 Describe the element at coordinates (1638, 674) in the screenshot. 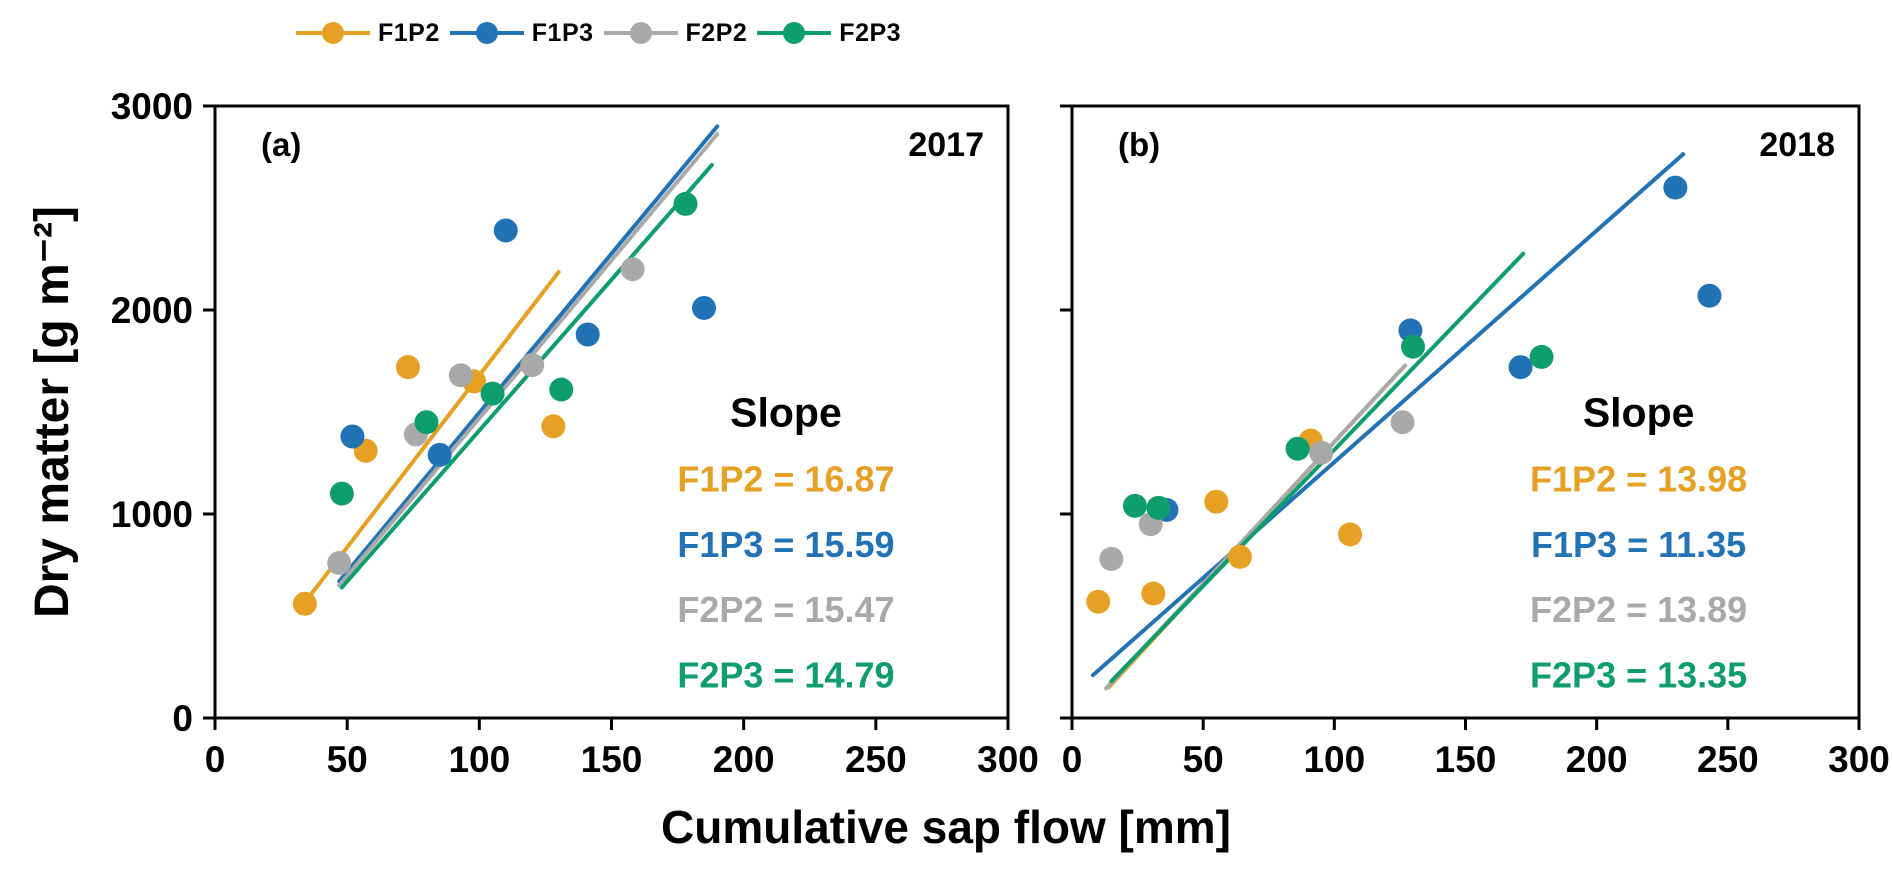

I see `slope-entry-F2P3: F2P3 = 13.35` at that location.